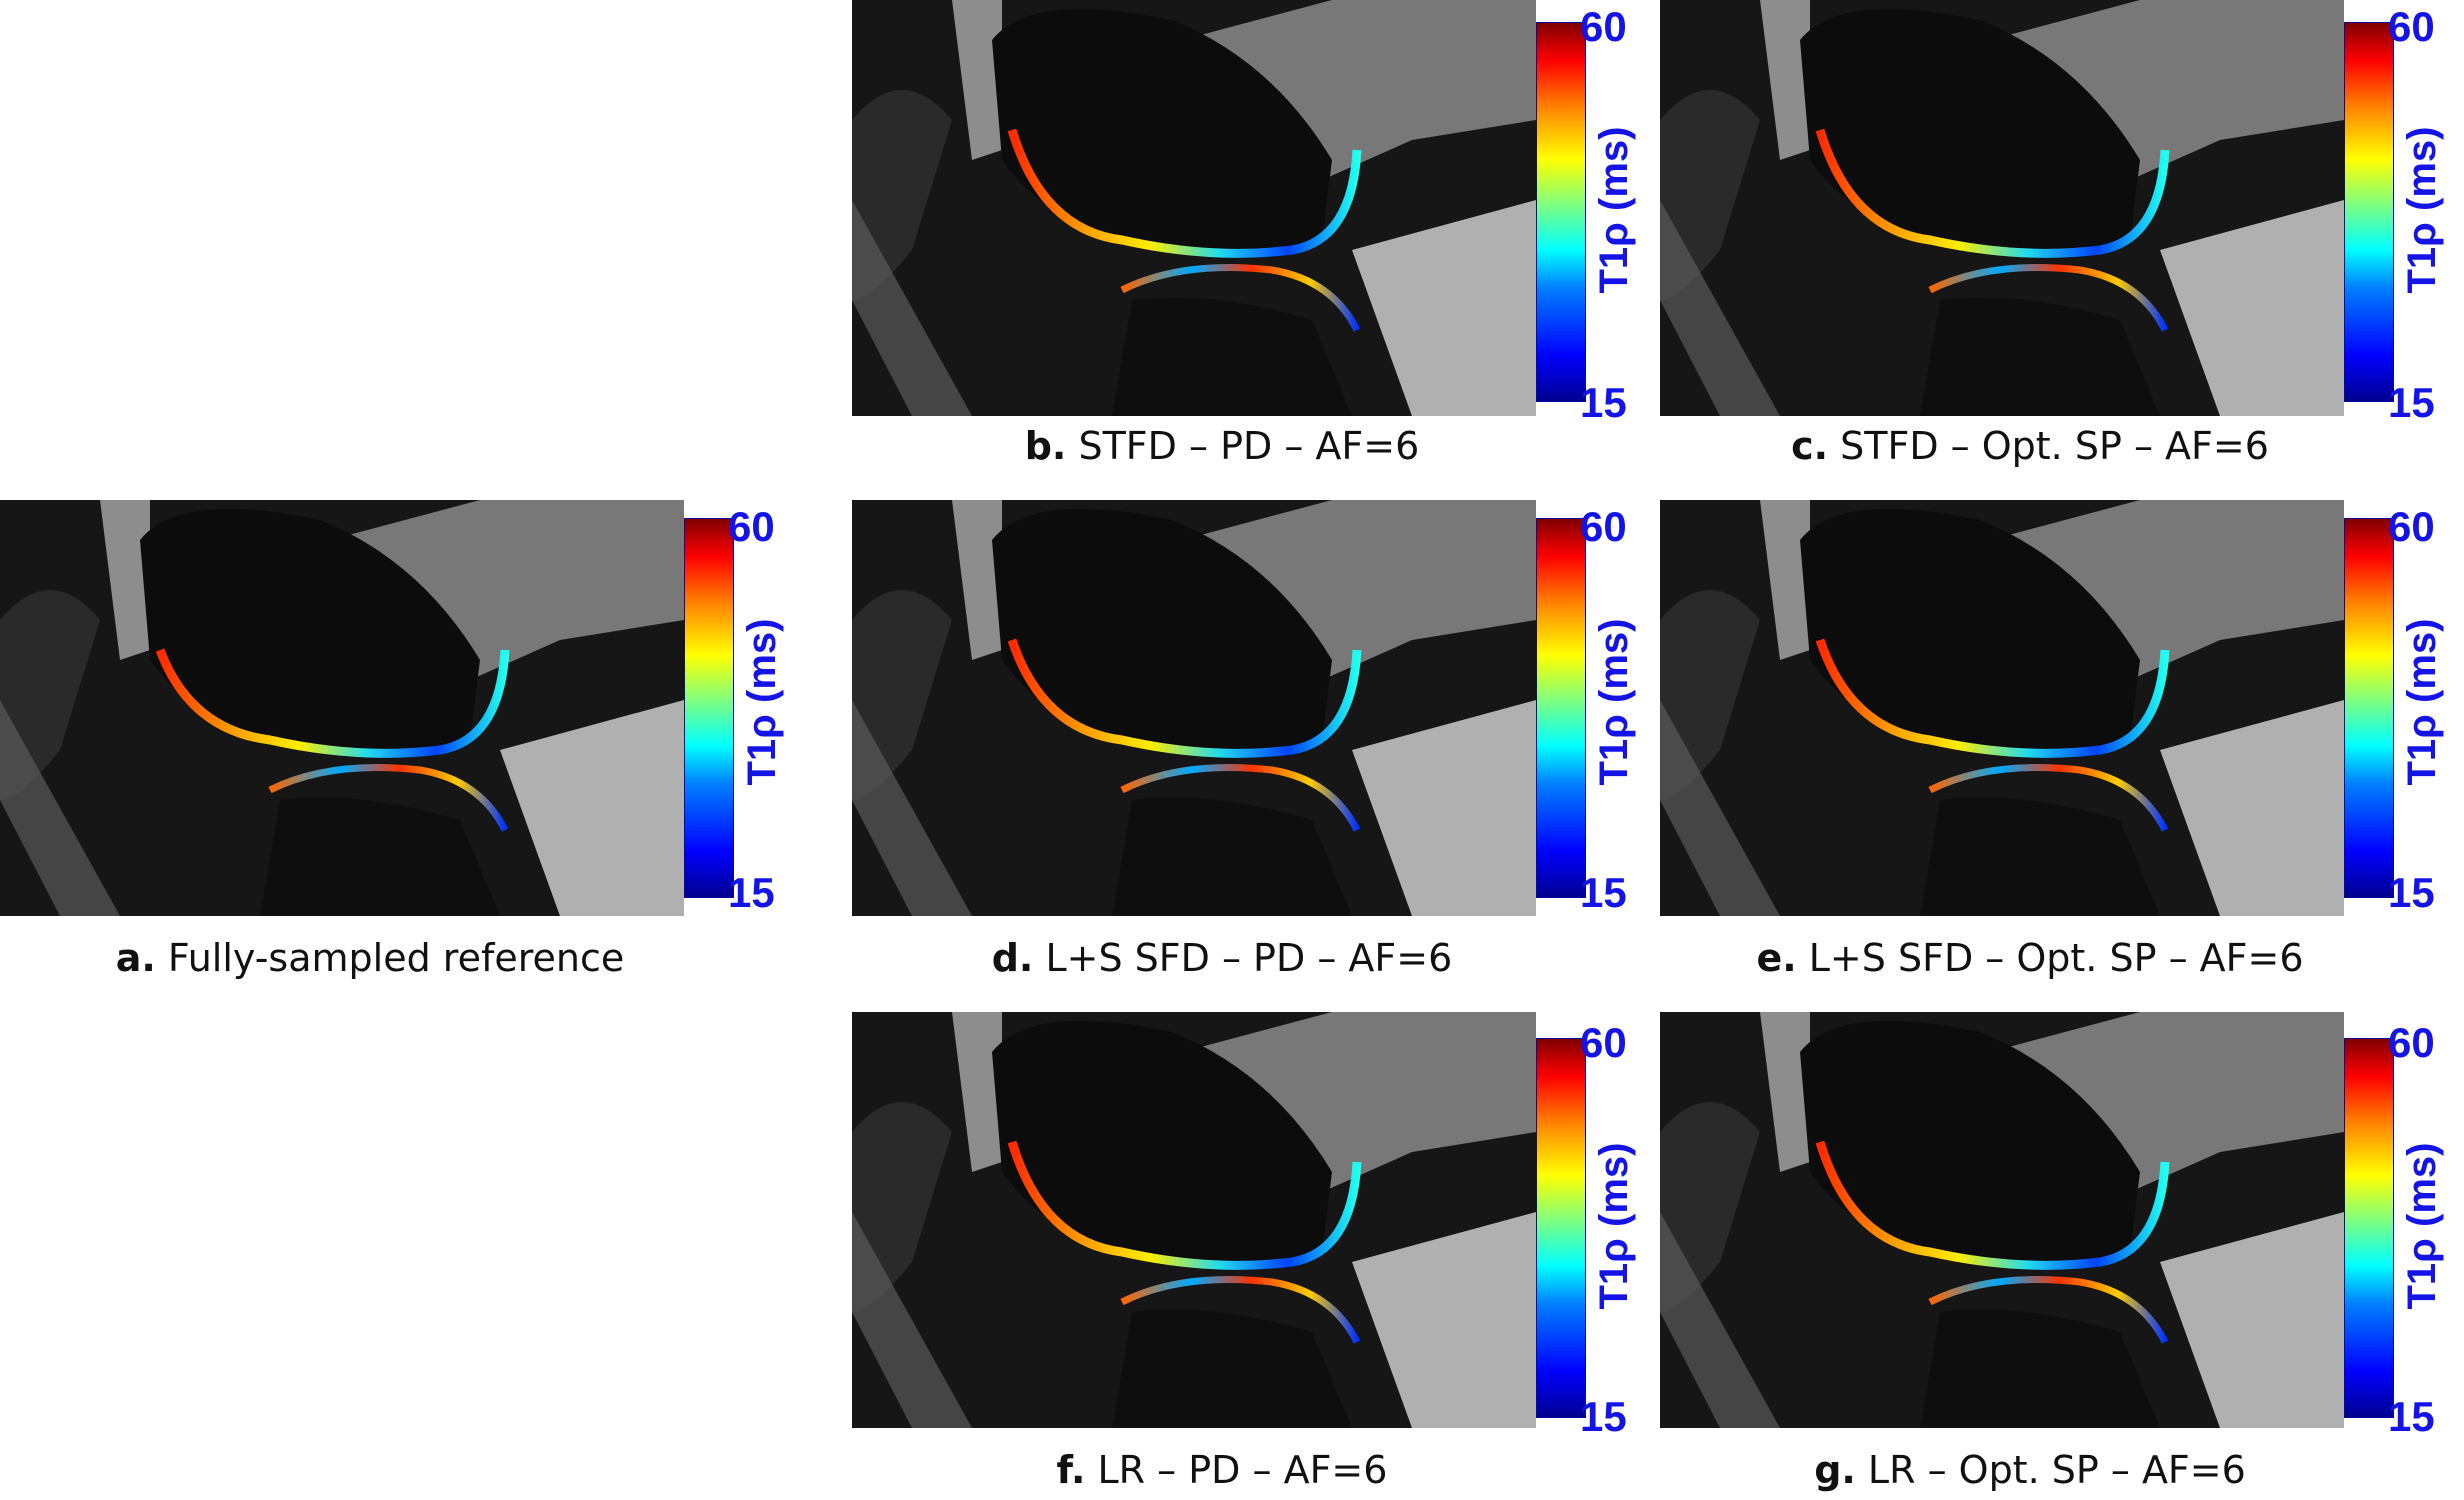 The height and width of the screenshot is (1500, 2464). What do you see at coordinates (2411, 1416) in the screenshot?
I see `colorbar-min-g: 15` at bounding box center [2411, 1416].